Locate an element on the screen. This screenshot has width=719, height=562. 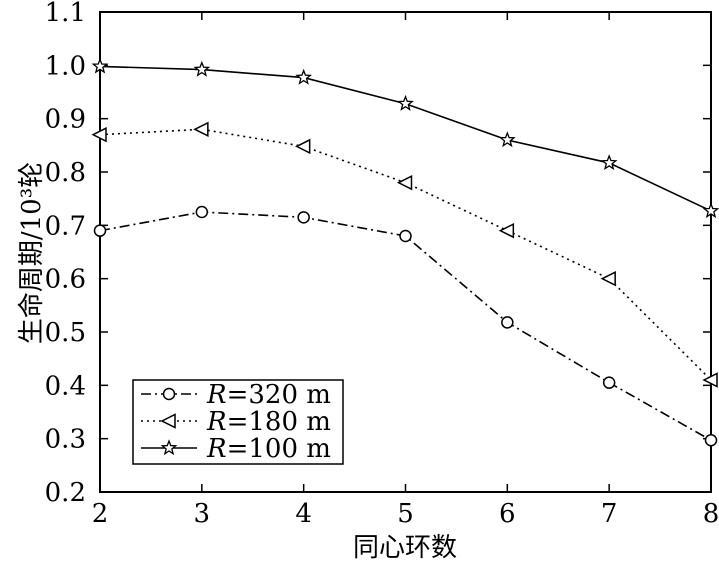
legend-label-value: =100 m is located at coordinates (279, 449).